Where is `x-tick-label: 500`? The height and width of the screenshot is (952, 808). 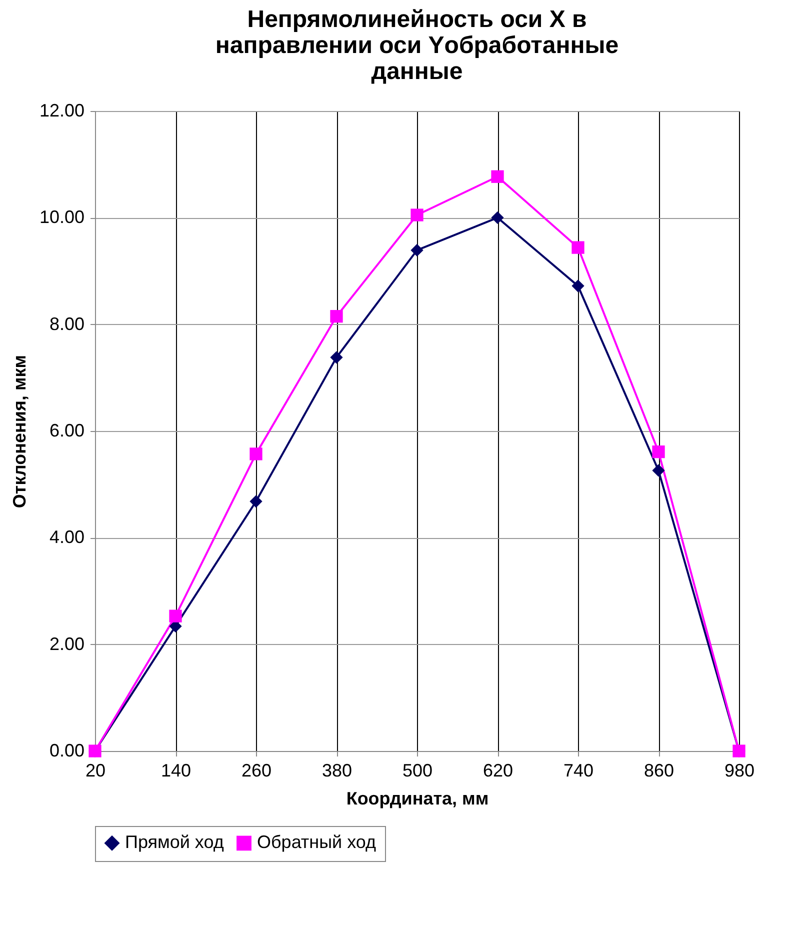
x-tick-label: 500 is located at coordinates (417, 770).